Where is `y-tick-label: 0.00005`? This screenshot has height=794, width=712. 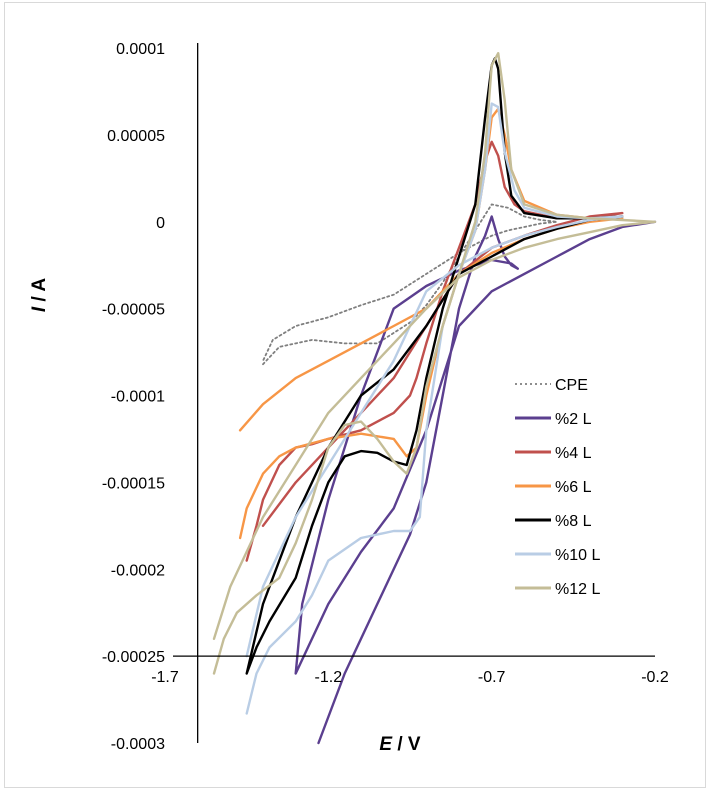 y-tick-label: 0.00005 is located at coordinates (136, 136).